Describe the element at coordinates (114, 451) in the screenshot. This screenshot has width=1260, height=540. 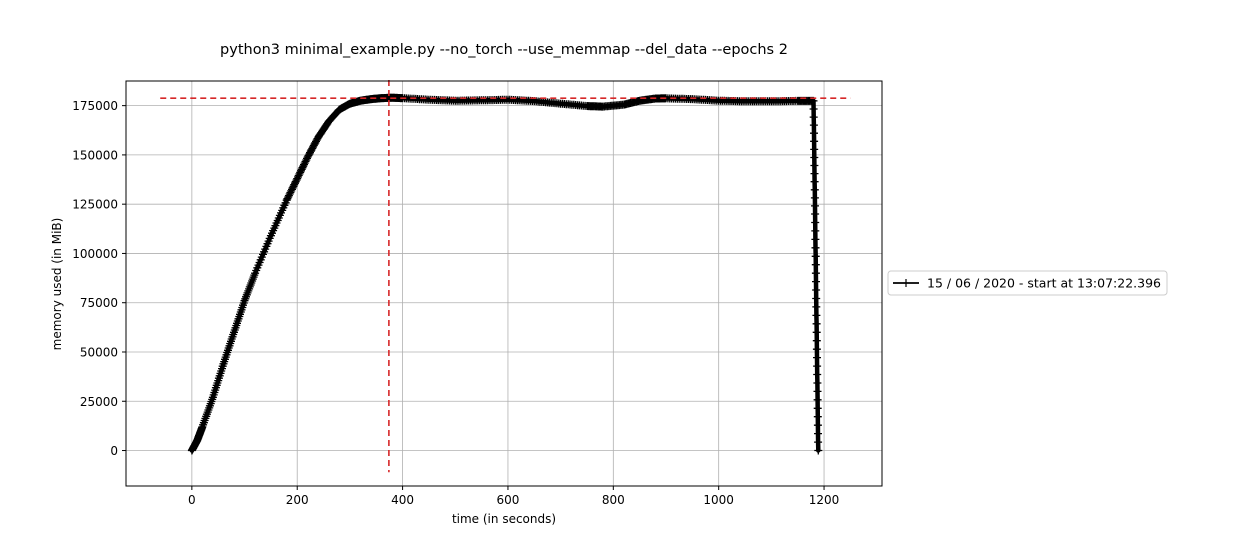
I see `y-tick-label: 0` at that location.